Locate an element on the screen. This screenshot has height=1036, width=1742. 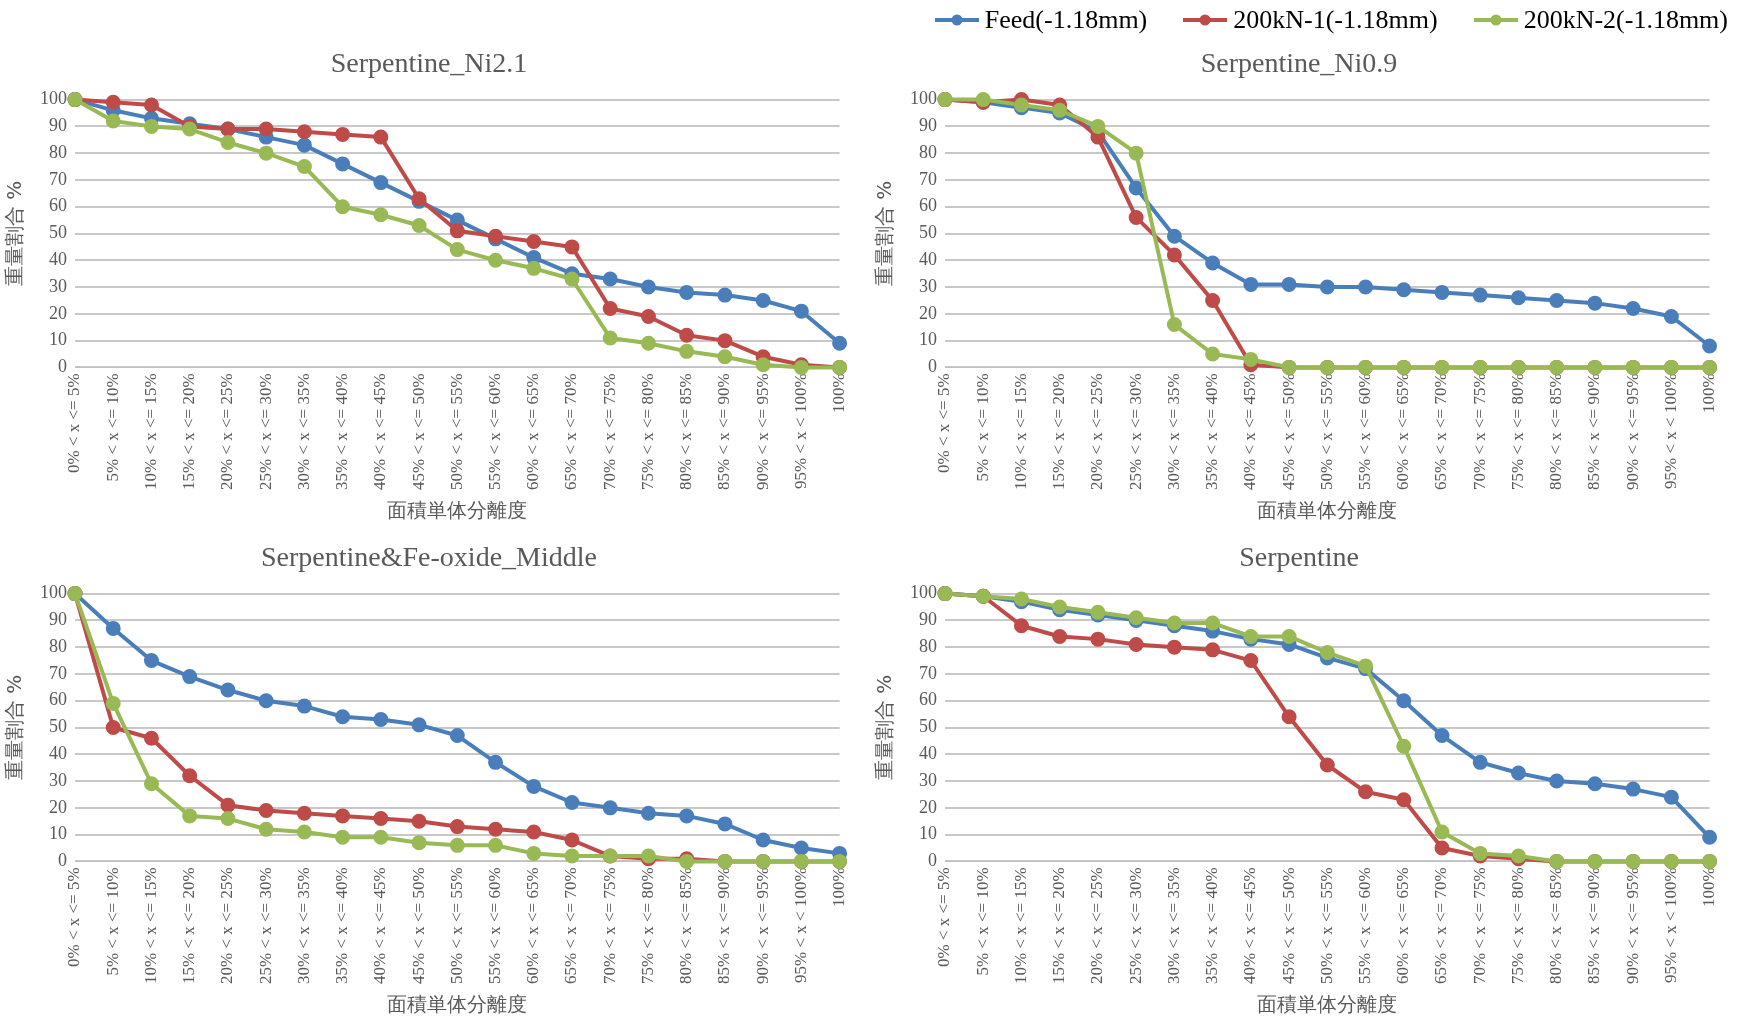
legend-label: 200kN-2(-1.18mm) is located at coordinates (1625, 20).